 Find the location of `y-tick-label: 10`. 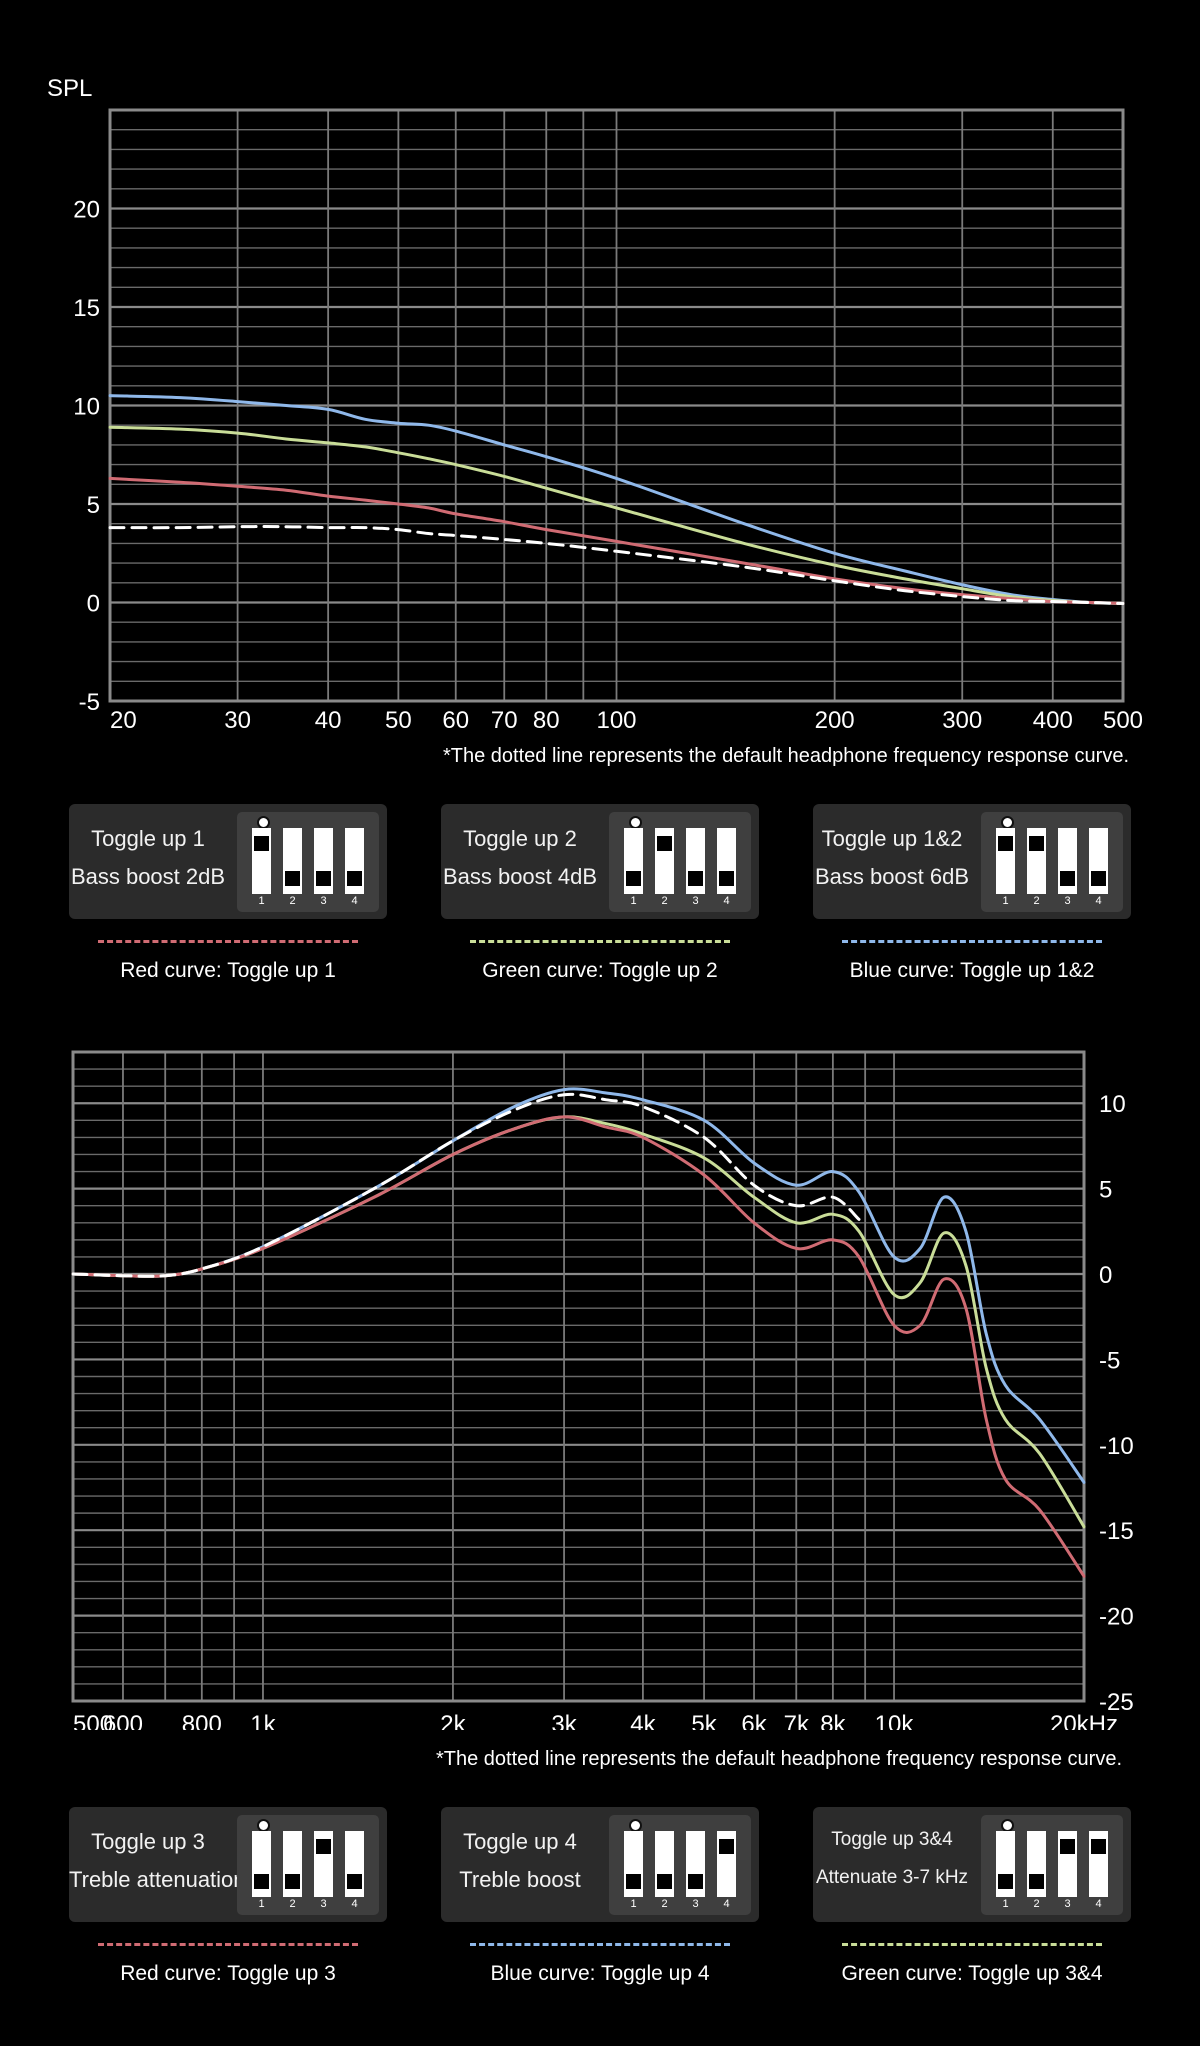

y-tick-label: 10 is located at coordinates (86, 407).